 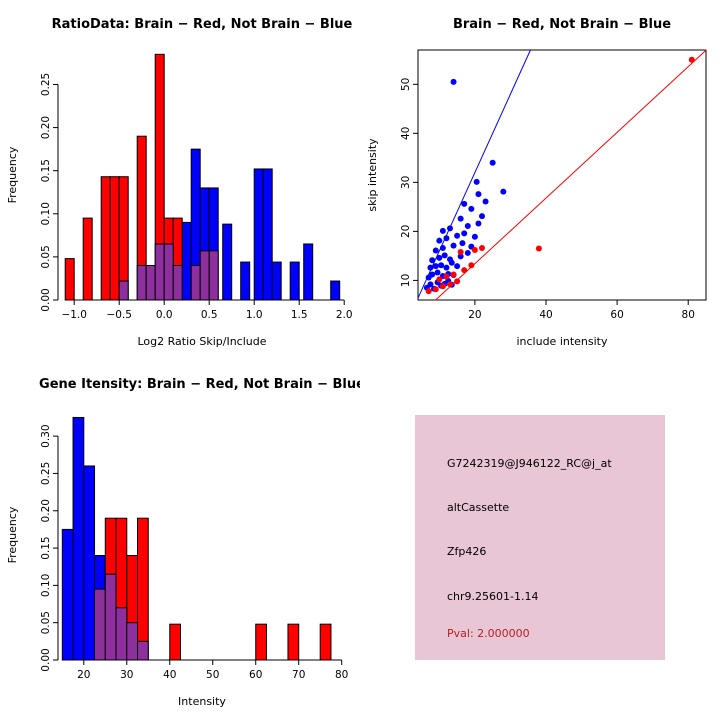 I want to click on y-axis-label: skip intensity, so click(x=372, y=175).